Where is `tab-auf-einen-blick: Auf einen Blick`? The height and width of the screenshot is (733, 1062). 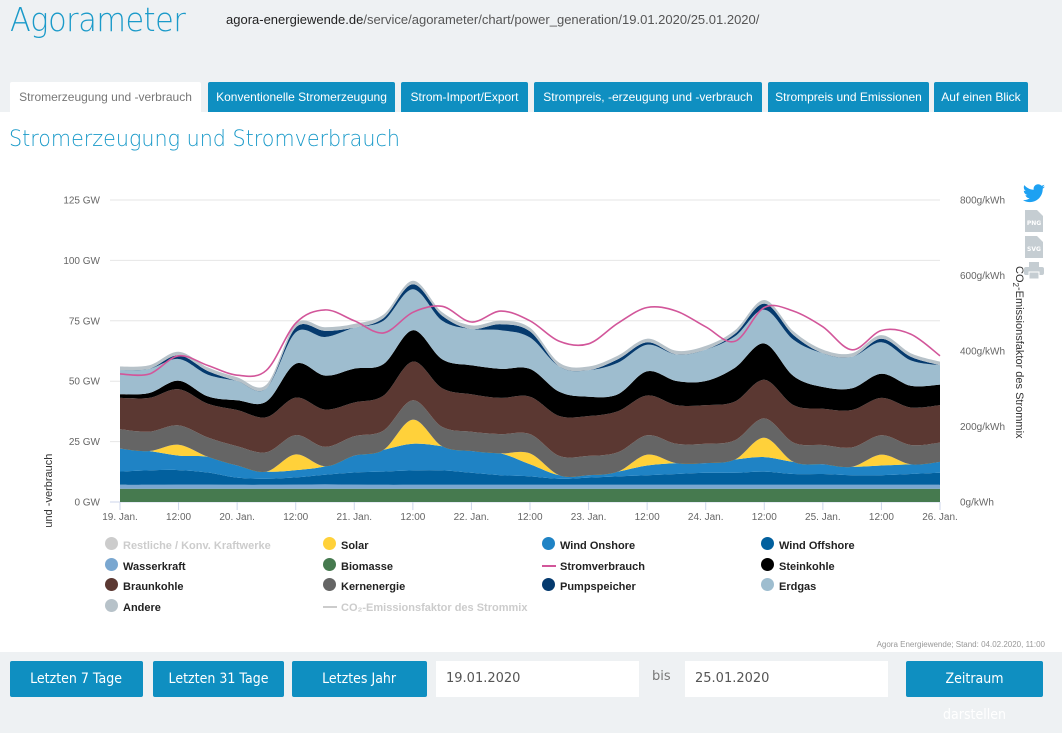 tab-auf-einen-blick: Auf einen Blick is located at coordinates (981, 97).